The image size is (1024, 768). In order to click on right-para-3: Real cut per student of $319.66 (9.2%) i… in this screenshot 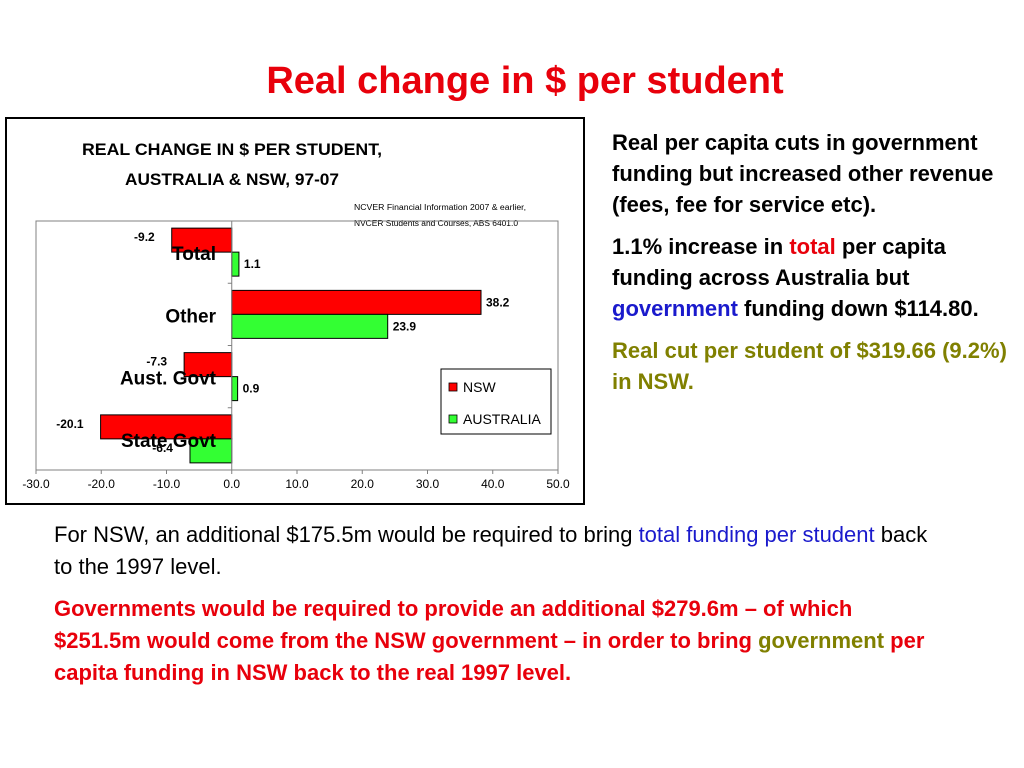, I will do `click(809, 366)`.